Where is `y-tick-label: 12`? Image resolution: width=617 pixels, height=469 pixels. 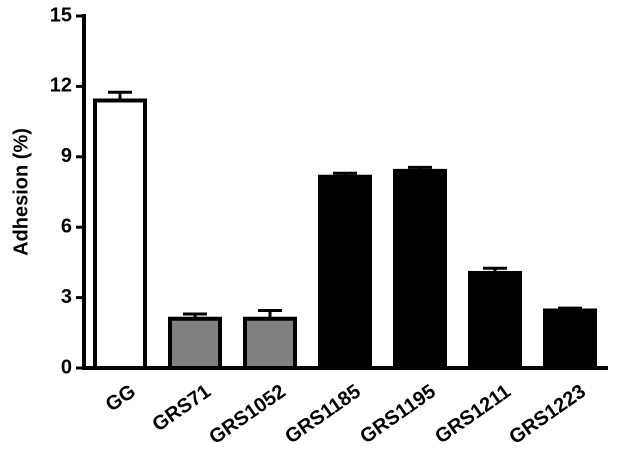
y-tick-label: 12 is located at coordinates (61, 86).